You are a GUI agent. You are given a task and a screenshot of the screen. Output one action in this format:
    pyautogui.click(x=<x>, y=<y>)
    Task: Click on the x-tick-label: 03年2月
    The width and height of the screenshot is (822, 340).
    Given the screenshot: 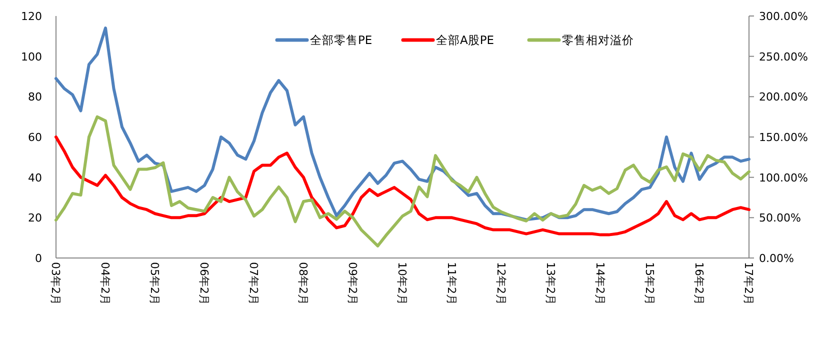 What is the action you would take?
    pyautogui.click(x=55, y=283)
    